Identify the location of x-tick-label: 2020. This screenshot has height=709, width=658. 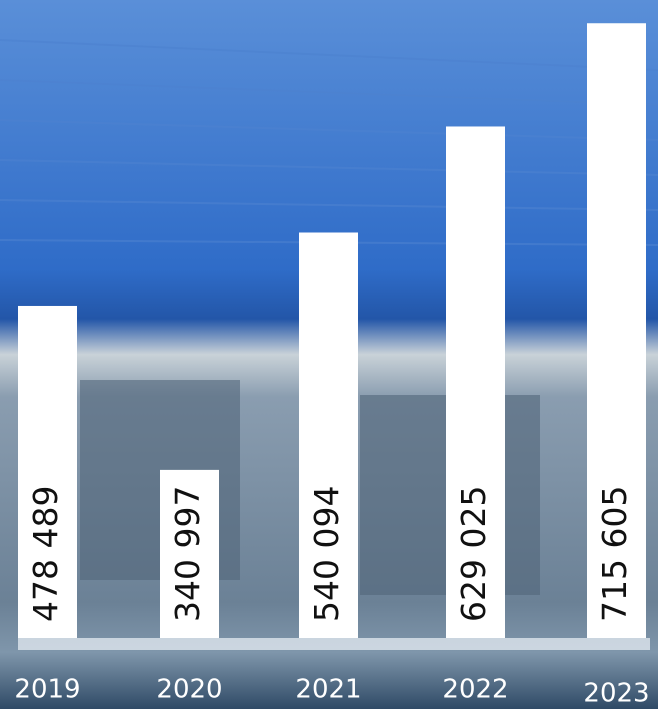
(189, 690).